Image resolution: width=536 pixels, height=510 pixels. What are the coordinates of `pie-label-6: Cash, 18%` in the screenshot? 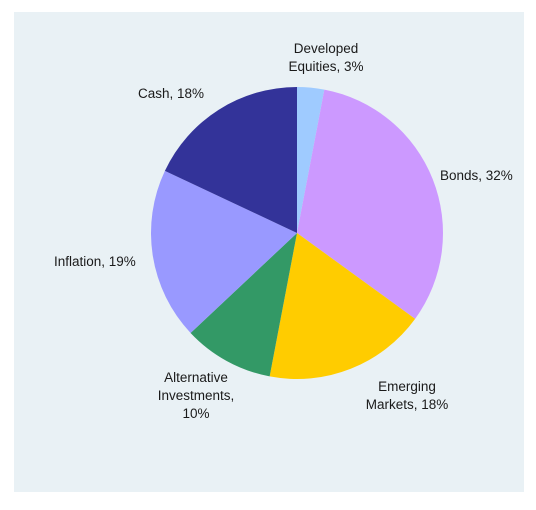 It's located at (171, 93).